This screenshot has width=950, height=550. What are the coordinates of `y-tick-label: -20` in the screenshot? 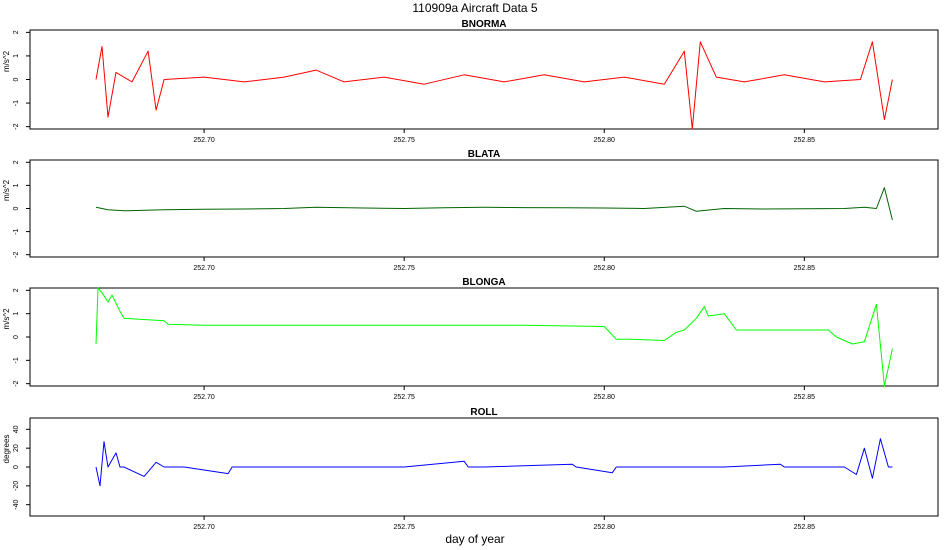 It's located at (16, 486).